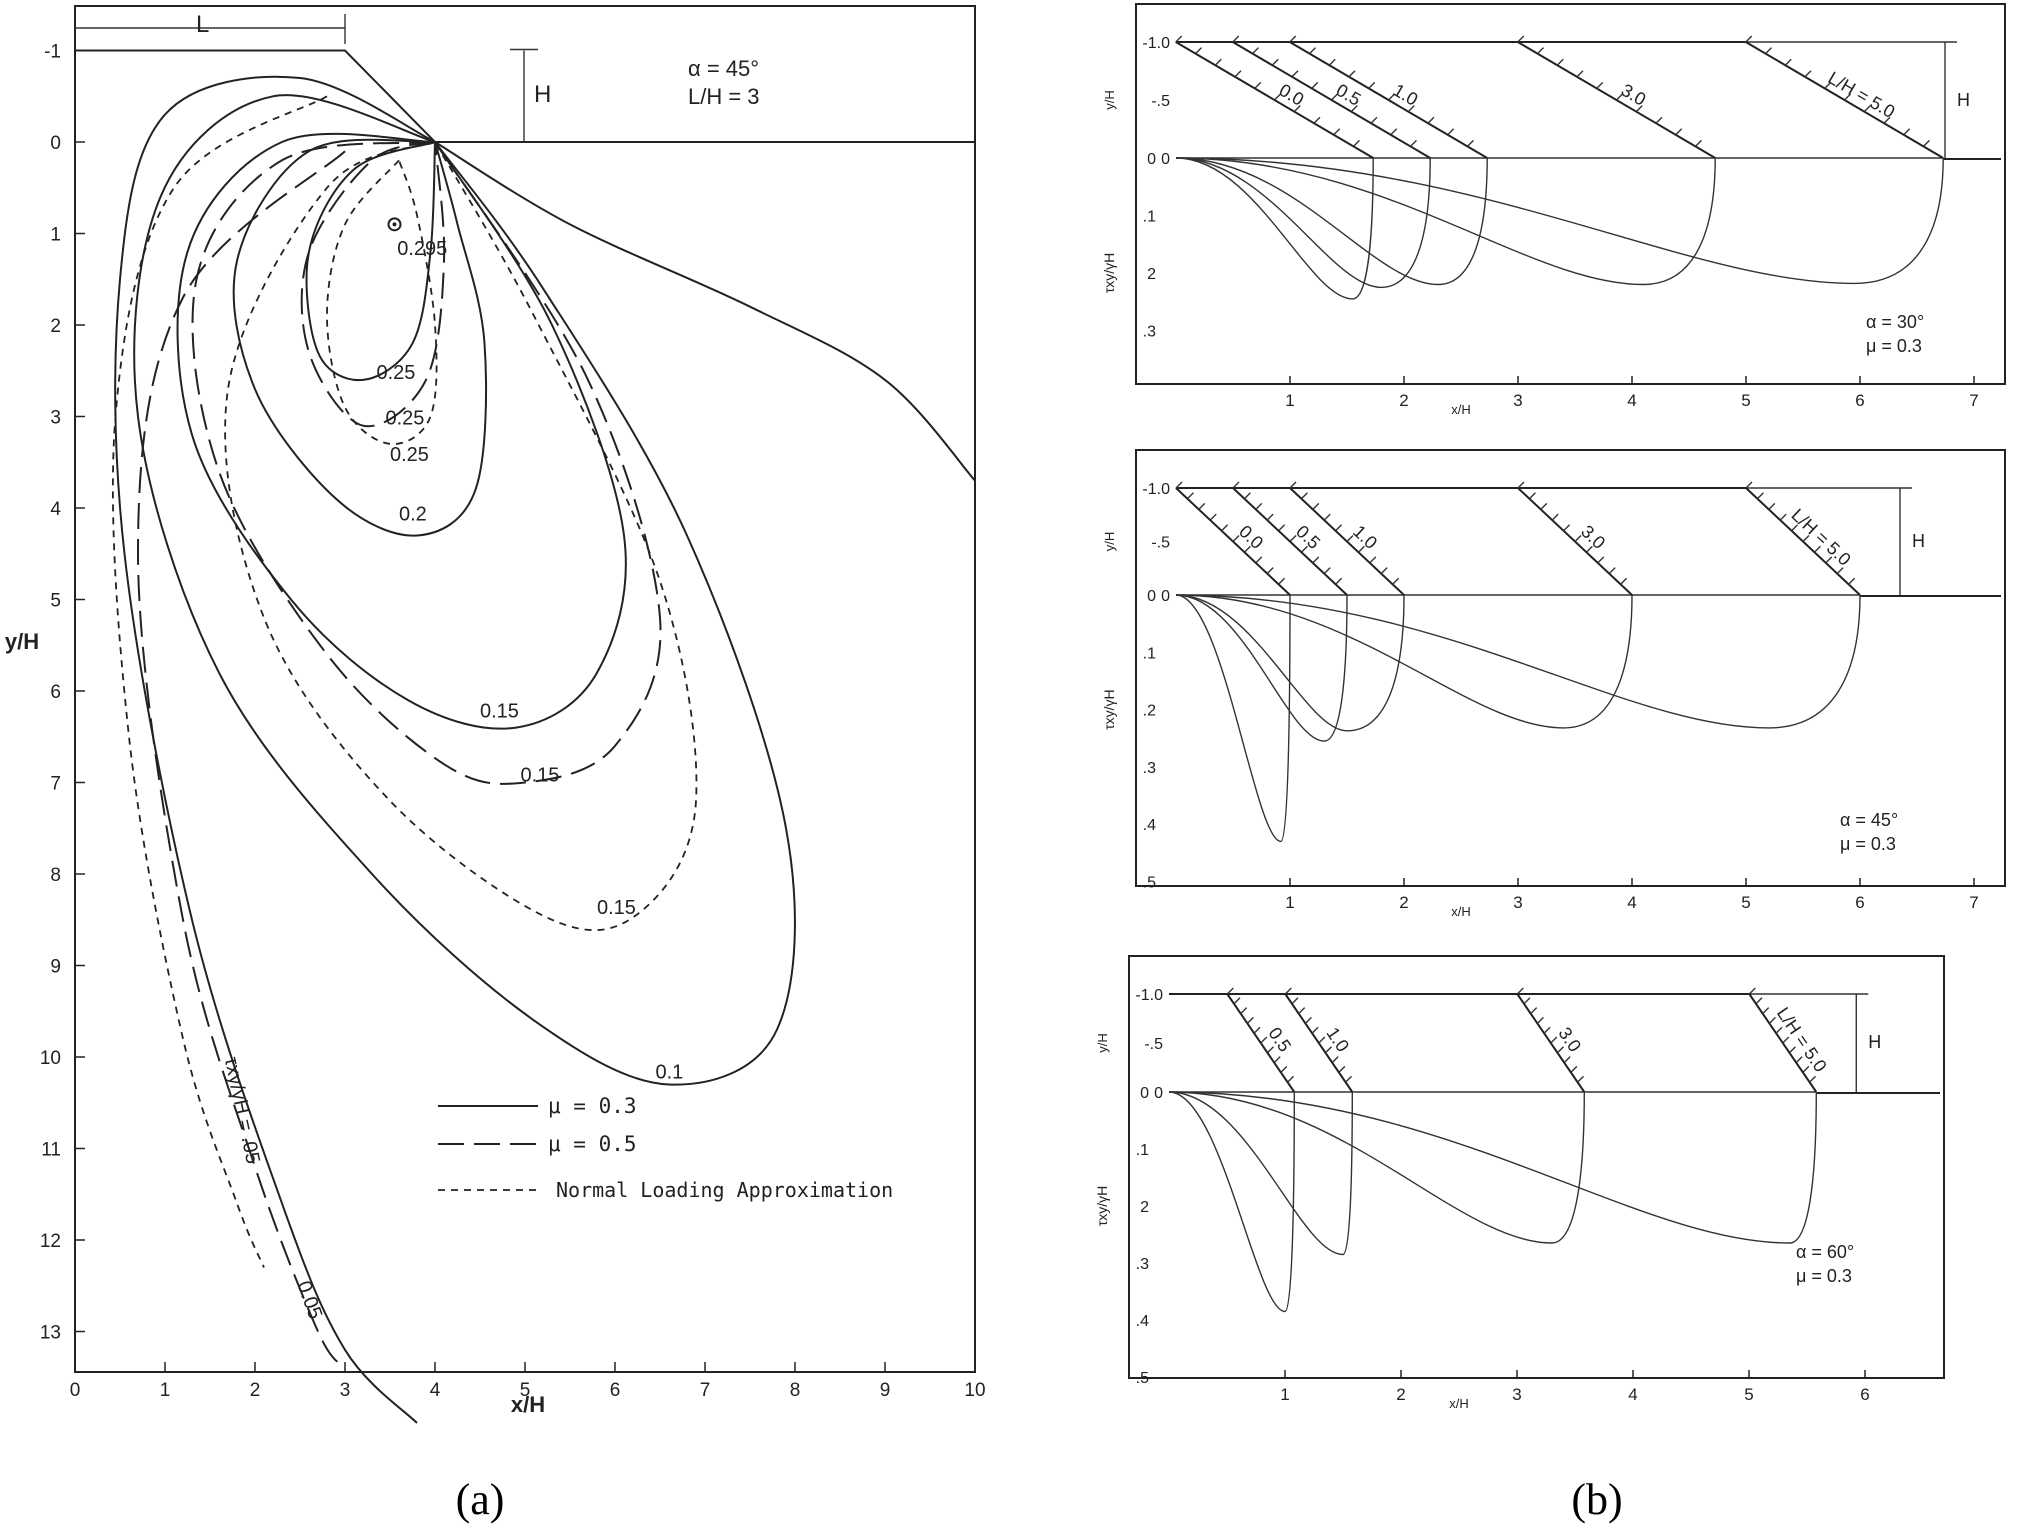  I want to click on stress-tick-label: .1, so click(1149, 217).